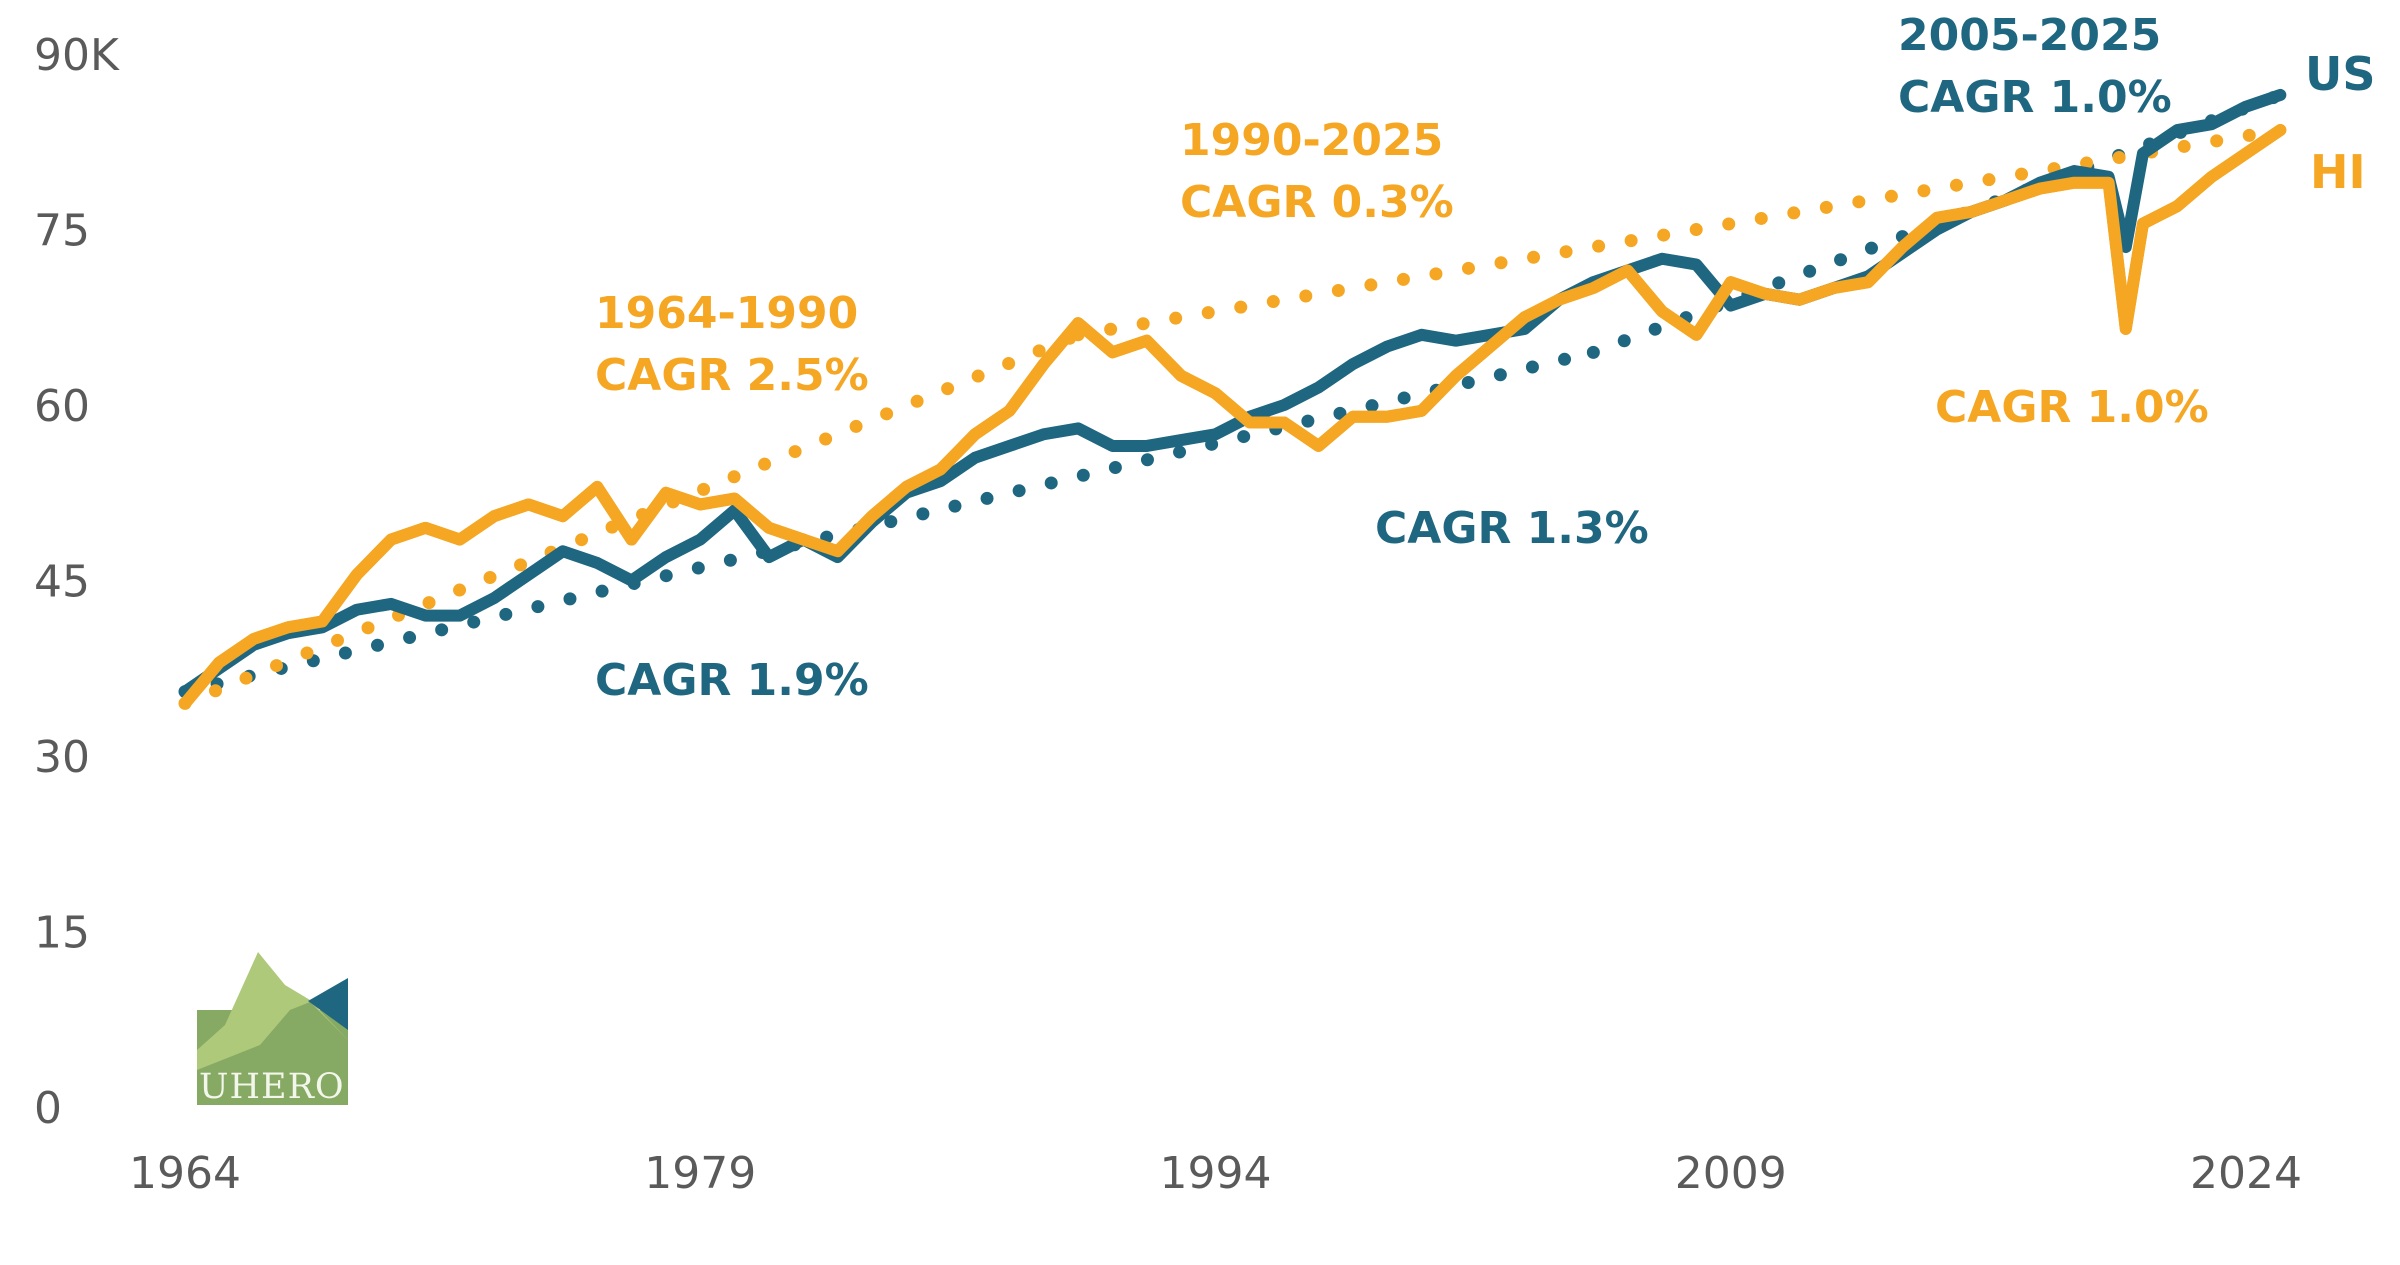 The image size is (2400, 1265). I want to click on annotation-us-1964-2005: CAGR 1.9%, so click(732, 680).